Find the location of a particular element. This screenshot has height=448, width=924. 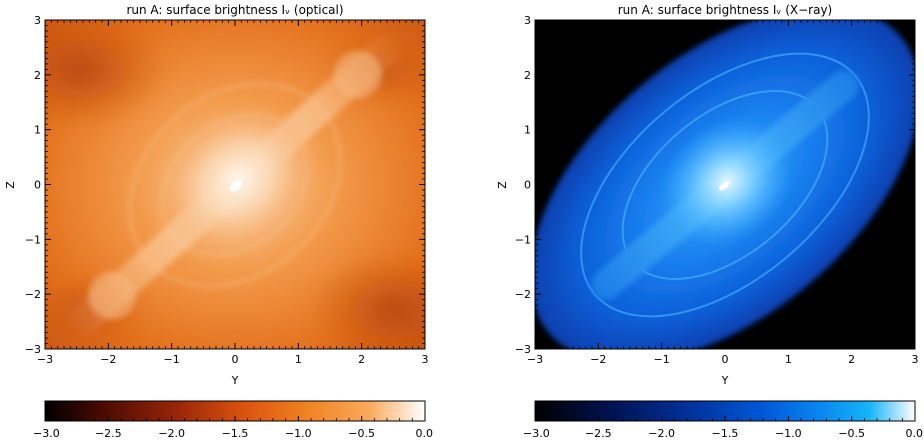

optical-ytick-label: −3 is located at coordinates (33, 349).